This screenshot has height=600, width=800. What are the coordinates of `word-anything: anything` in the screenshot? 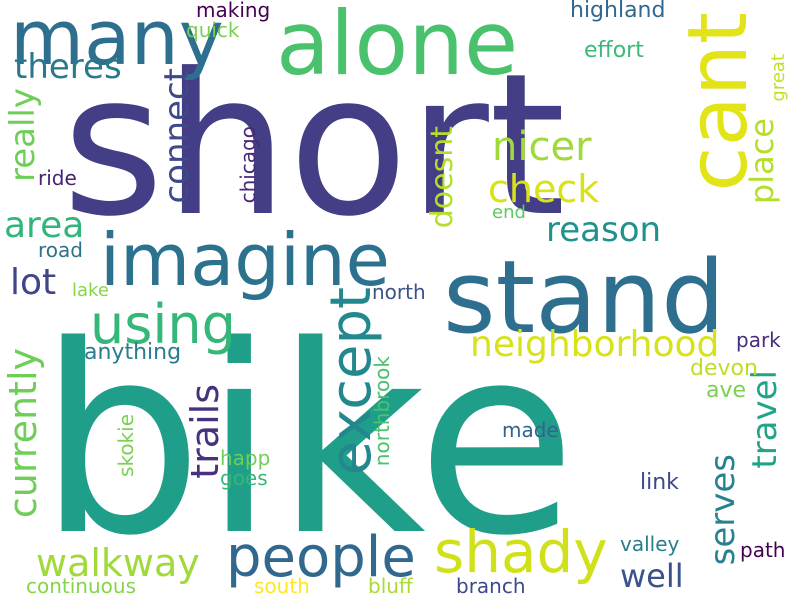 It's located at (133, 352).